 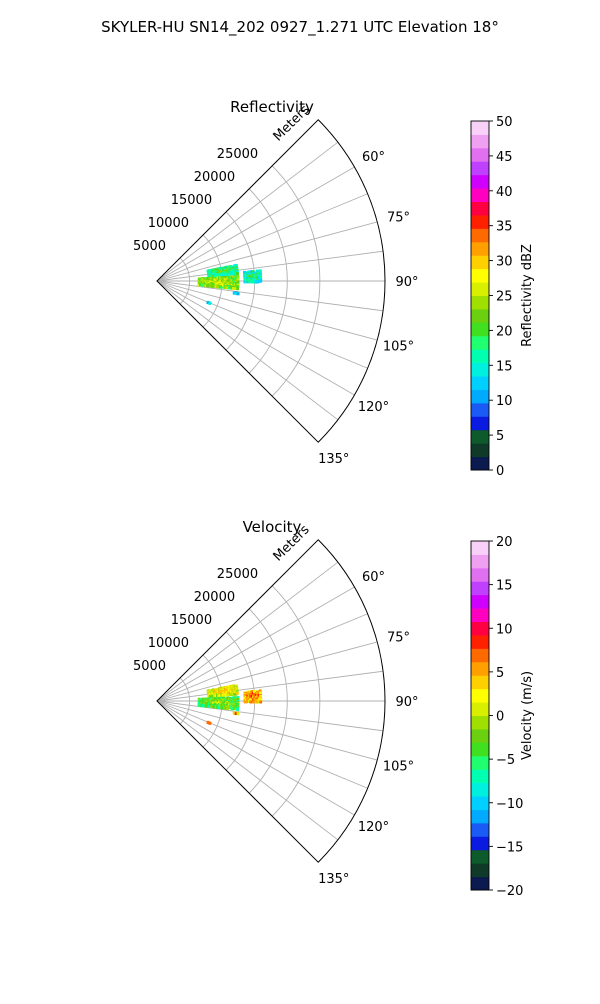 What do you see at coordinates (504, 297) in the screenshot?
I see `colorbar-tick-label: 25` at bounding box center [504, 297].